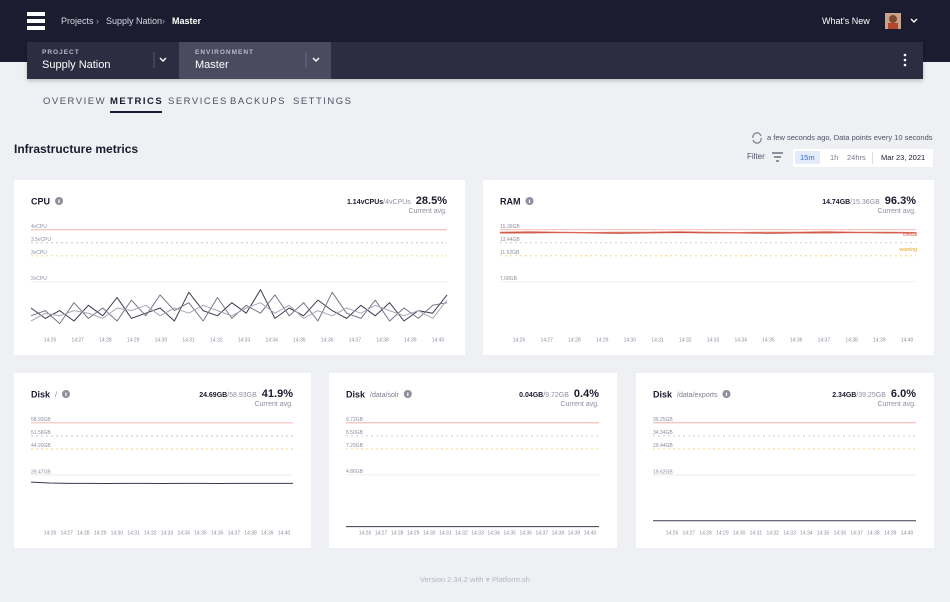 This screenshot has height=602, width=950. I want to click on usage-total: /4vCPUs, so click(397, 202).